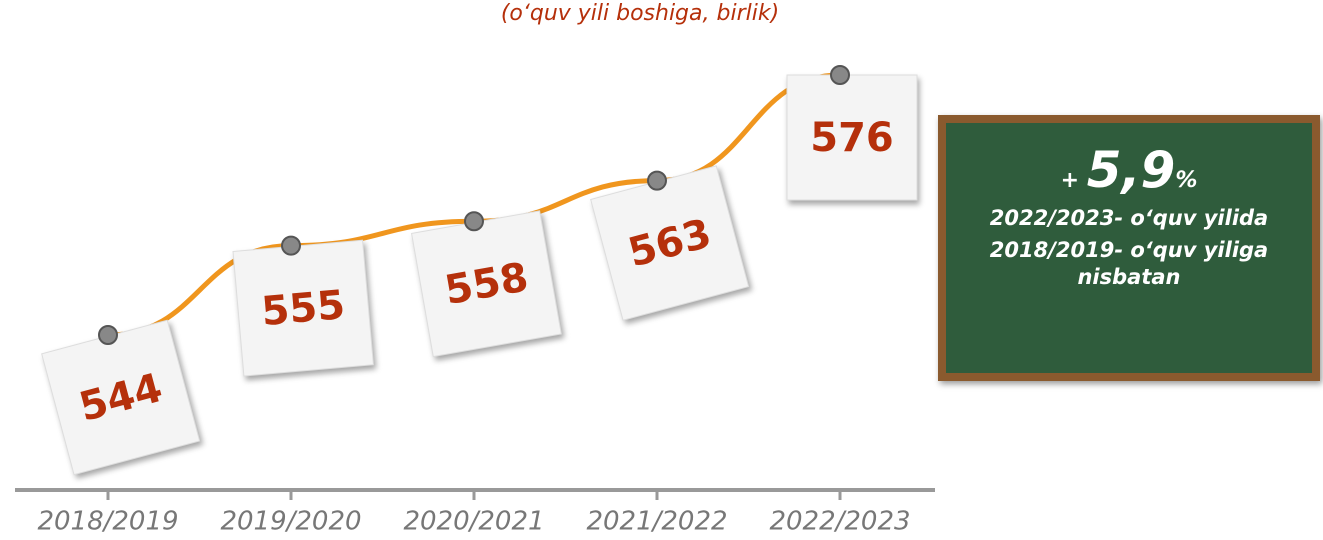 The image size is (1323, 540). I want to click on note-paper, so click(852, 137).